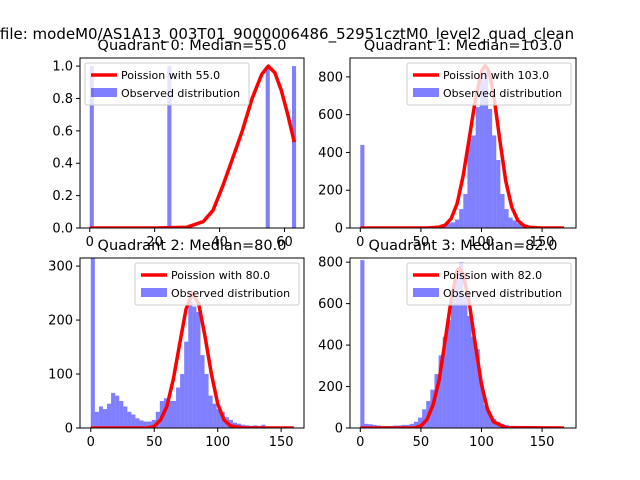 The image size is (640, 480). Describe the element at coordinates (330, 115) in the screenshot. I see `y-tick-label: 600` at that location.